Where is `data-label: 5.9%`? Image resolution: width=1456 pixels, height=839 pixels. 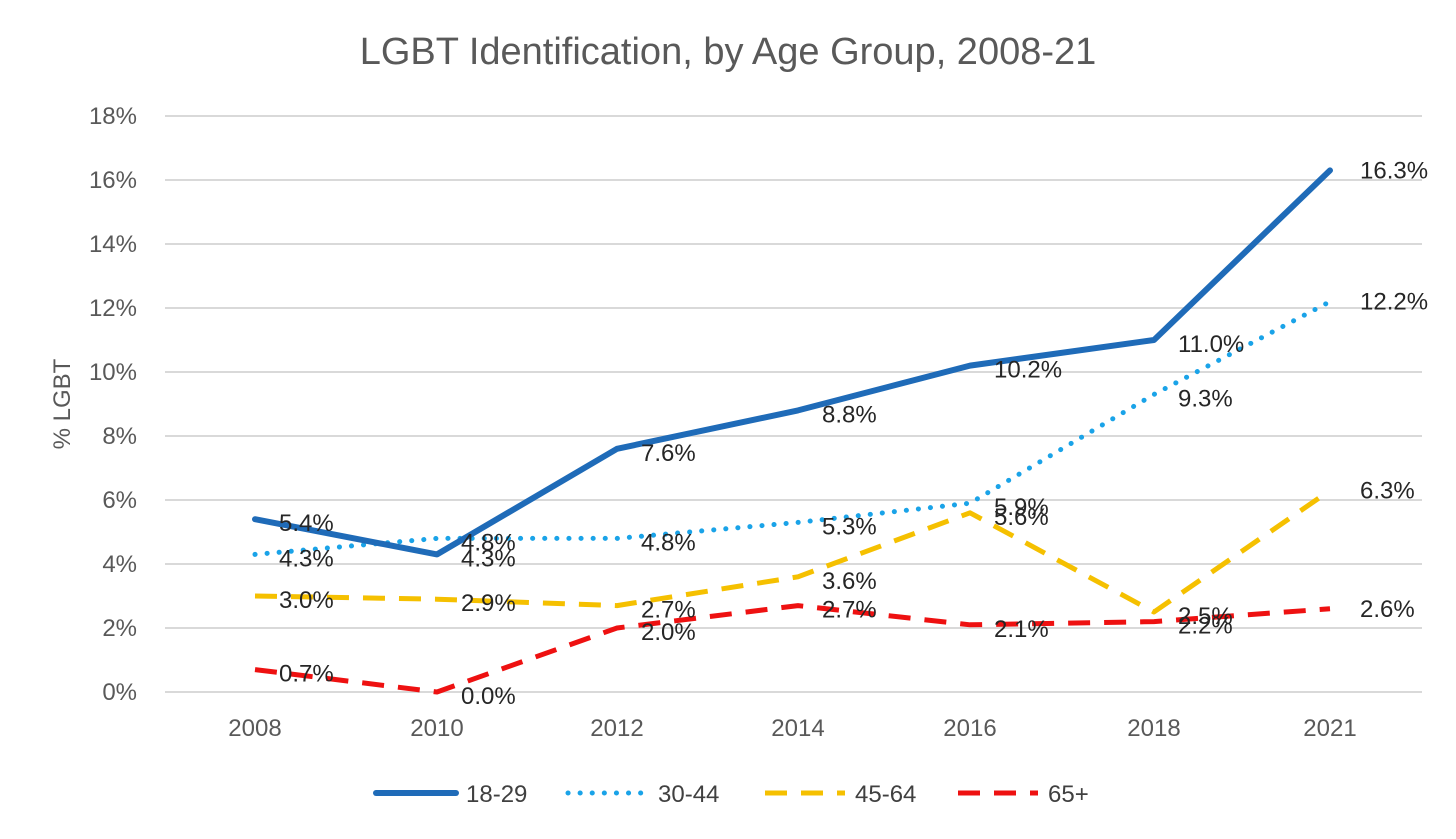 data-label: 5.9% is located at coordinates (1021, 507).